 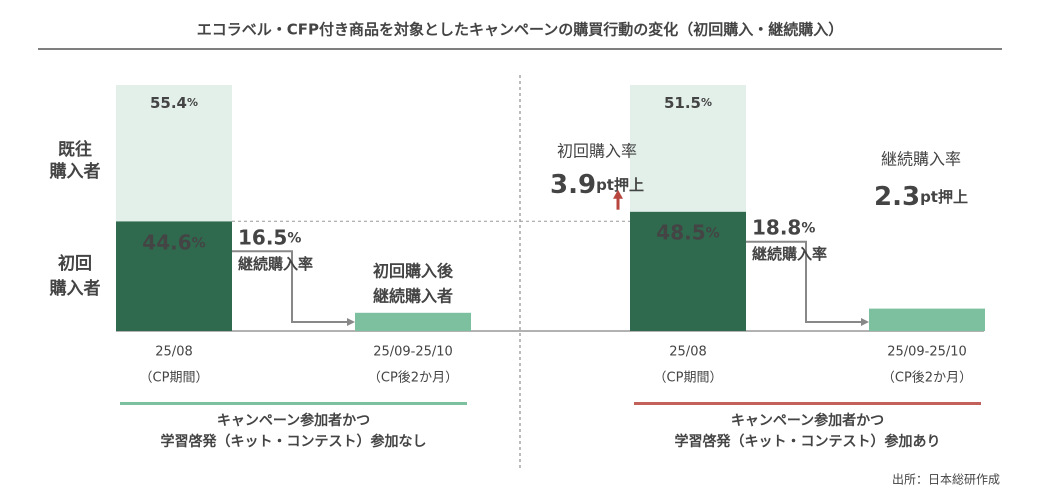 I want to click on group-label: 学習啓発（キット・コンテスト）参加あり, so click(x=808, y=441).